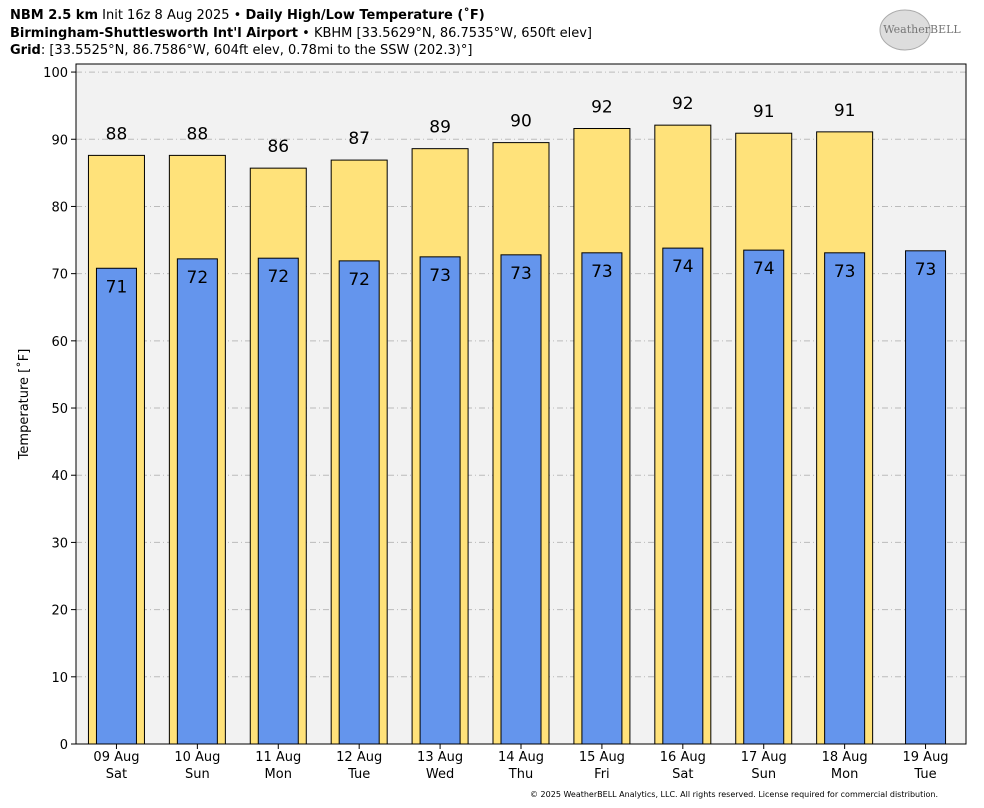 This screenshot has height=808, width=984. Describe the element at coordinates (440, 128) in the screenshot. I see `value-label: 89` at that location.